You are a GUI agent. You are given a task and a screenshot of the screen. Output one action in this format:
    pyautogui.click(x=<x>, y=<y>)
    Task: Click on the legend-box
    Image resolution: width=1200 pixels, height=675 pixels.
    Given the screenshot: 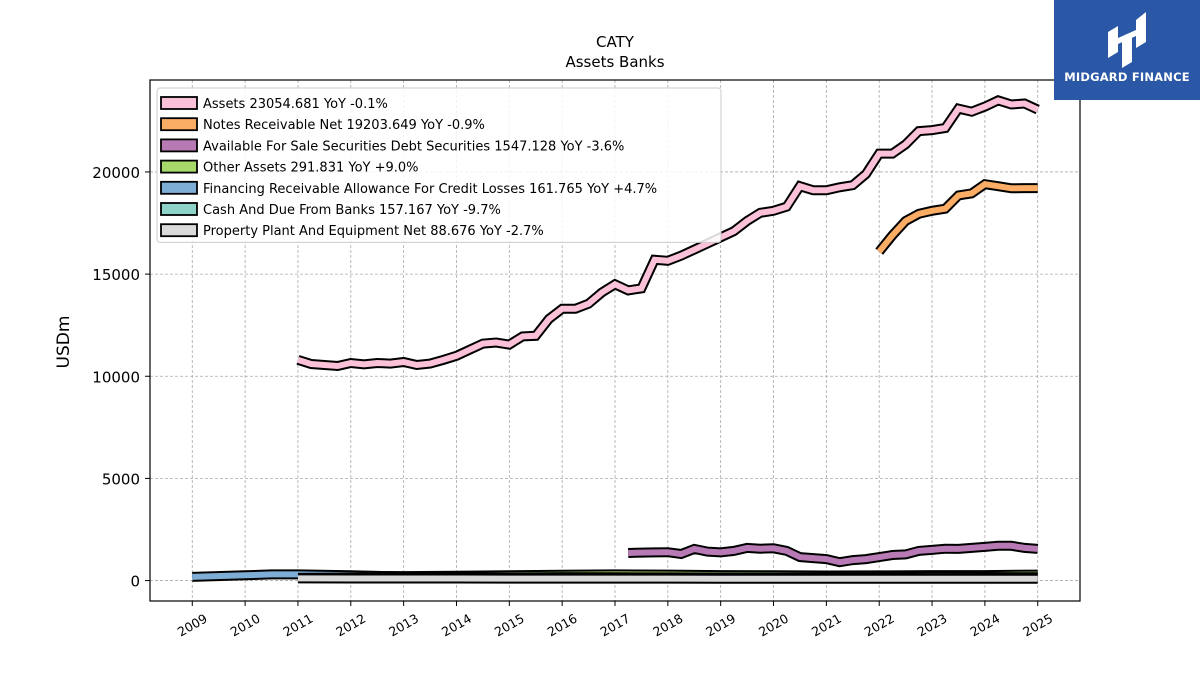 What is the action you would take?
    pyautogui.click(x=439, y=165)
    